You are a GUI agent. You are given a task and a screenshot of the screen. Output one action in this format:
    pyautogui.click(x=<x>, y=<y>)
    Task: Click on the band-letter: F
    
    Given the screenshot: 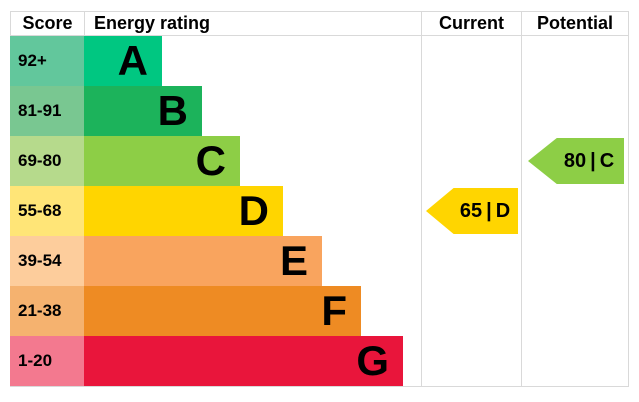 What is the action you would take?
    pyautogui.click(x=334, y=310)
    